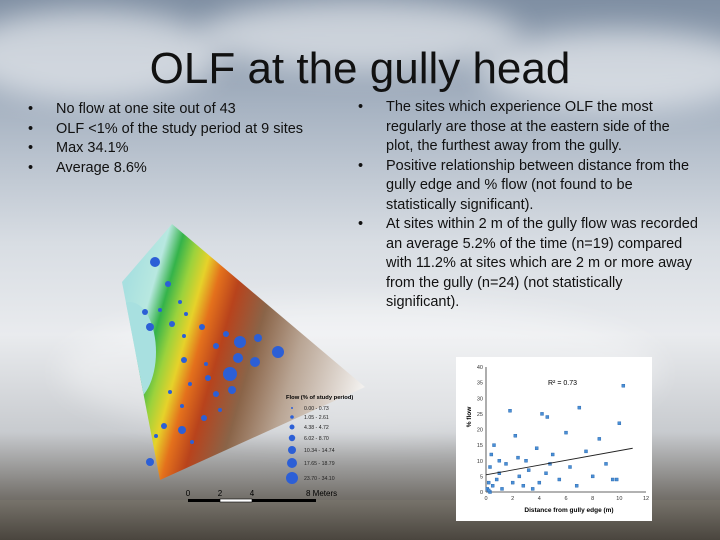  What do you see at coordinates (252, 493) in the screenshot?
I see `scale-label: 4` at bounding box center [252, 493].